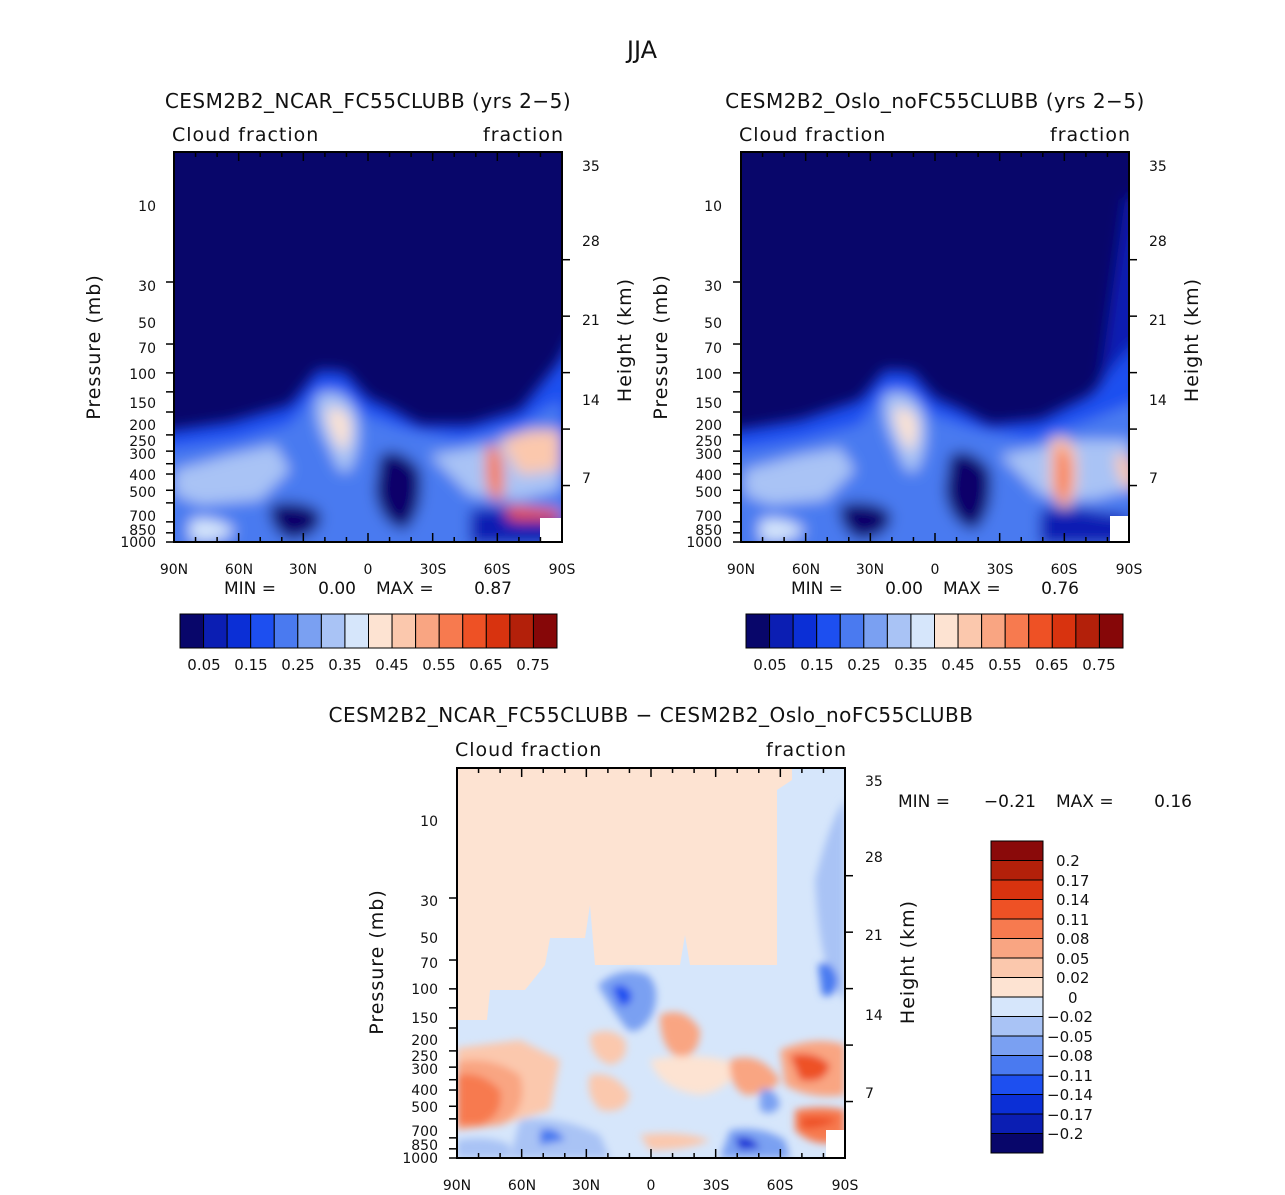  Describe the element at coordinates (1098, 665) in the screenshot. I see `colorbar-label: 0.75` at that location.